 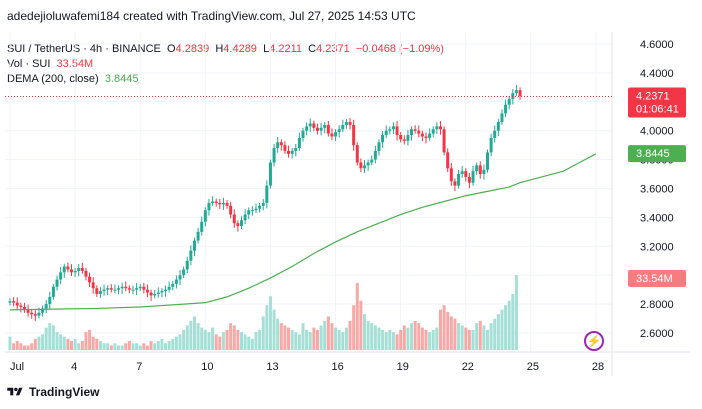 What do you see at coordinates (84, 49) in the screenshot?
I see `symbol-label: SUI / TetherUS · 4h · BINANCE` at bounding box center [84, 49].